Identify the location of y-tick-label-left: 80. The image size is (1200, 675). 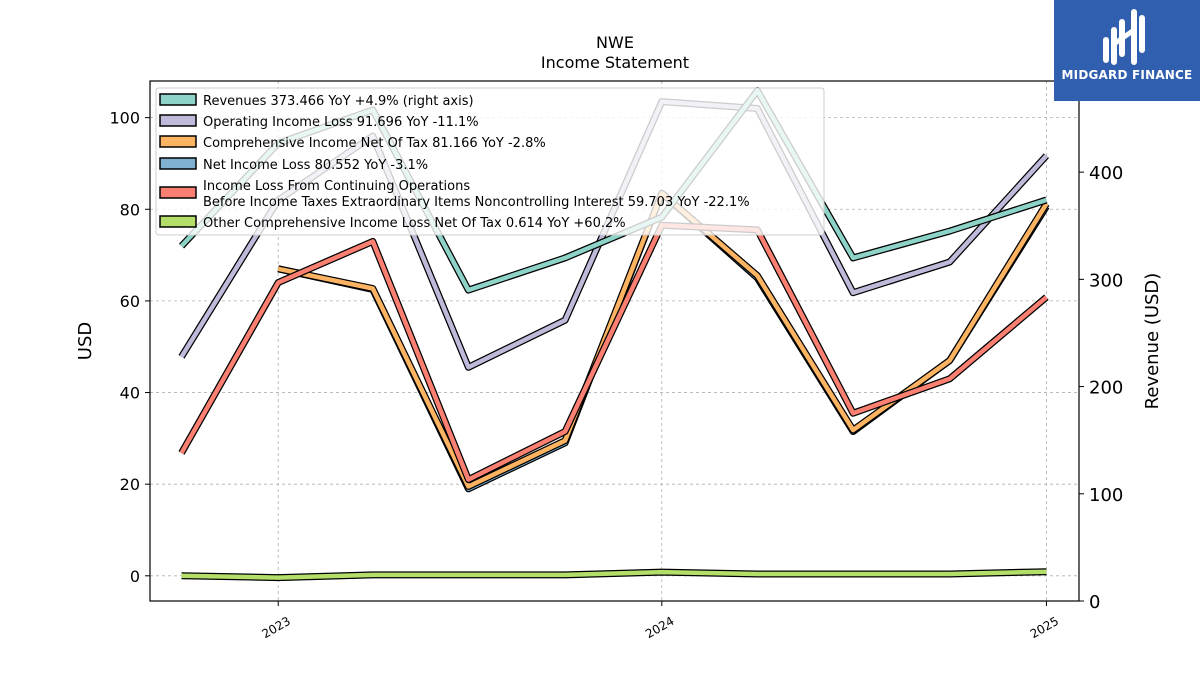
(130, 209).